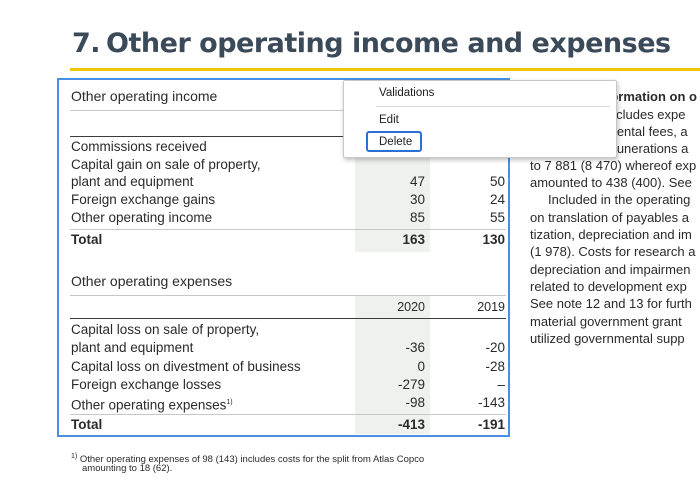 This screenshot has height=500, width=700. What do you see at coordinates (613, 165) in the screenshot?
I see `right-column-line: to 7 881 (8 470) whereof exp` at bounding box center [613, 165].